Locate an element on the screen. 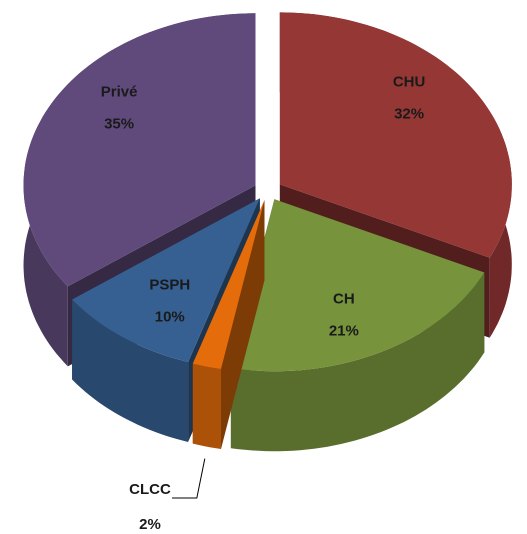 Image resolution: width=527 pixels, height=534 pixels. pie-slice is located at coordinates (228, 324).